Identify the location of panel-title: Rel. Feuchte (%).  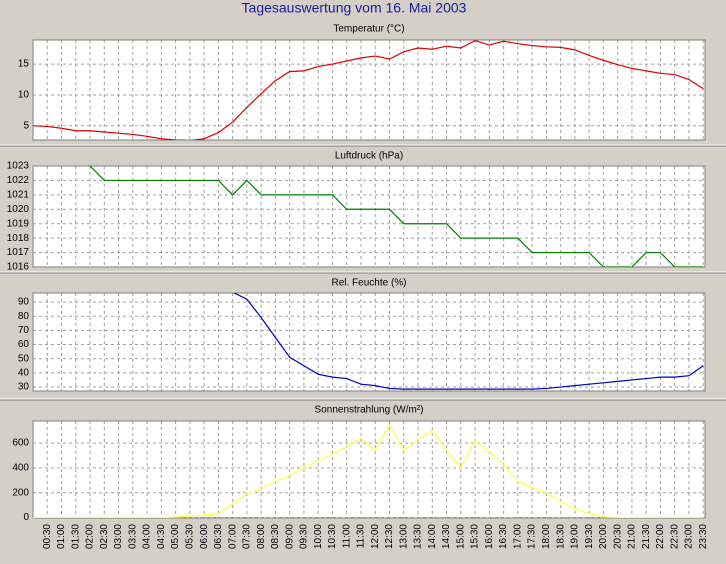
(368, 283).